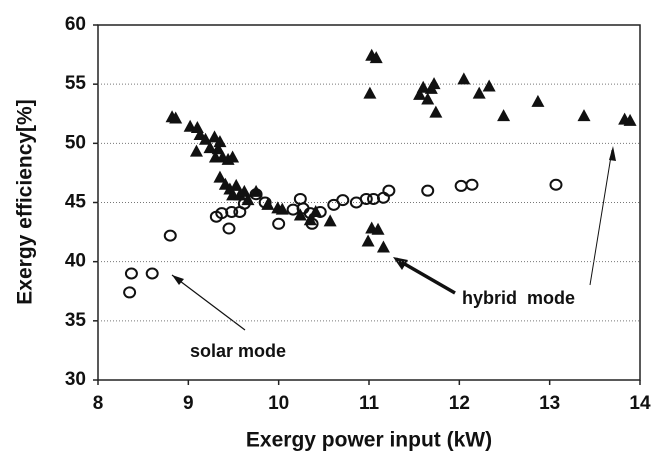 This screenshot has height=458, width=652. What do you see at coordinates (75, 142) in the screenshot?
I see `y-tick-label: 50` at bounding box center [75, 142].